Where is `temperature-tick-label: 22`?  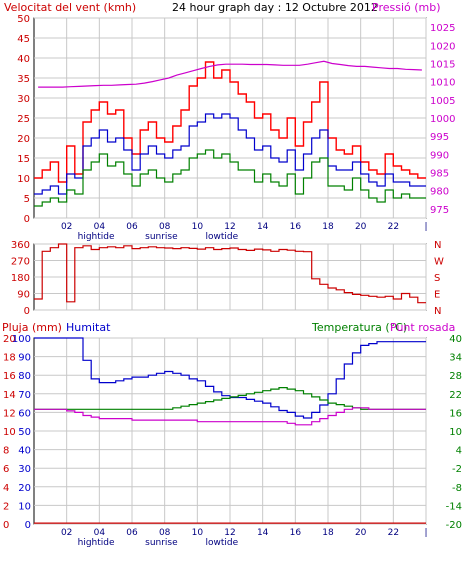
temperature-tick-label: 22 is located at coordinates (455, 395).